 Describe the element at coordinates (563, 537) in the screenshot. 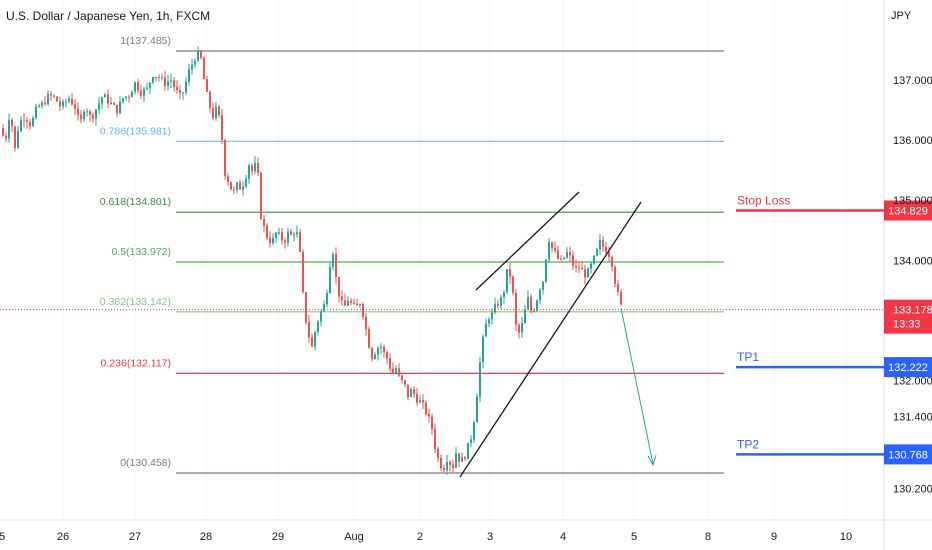

I see `time-tick-label: 4` at that location.